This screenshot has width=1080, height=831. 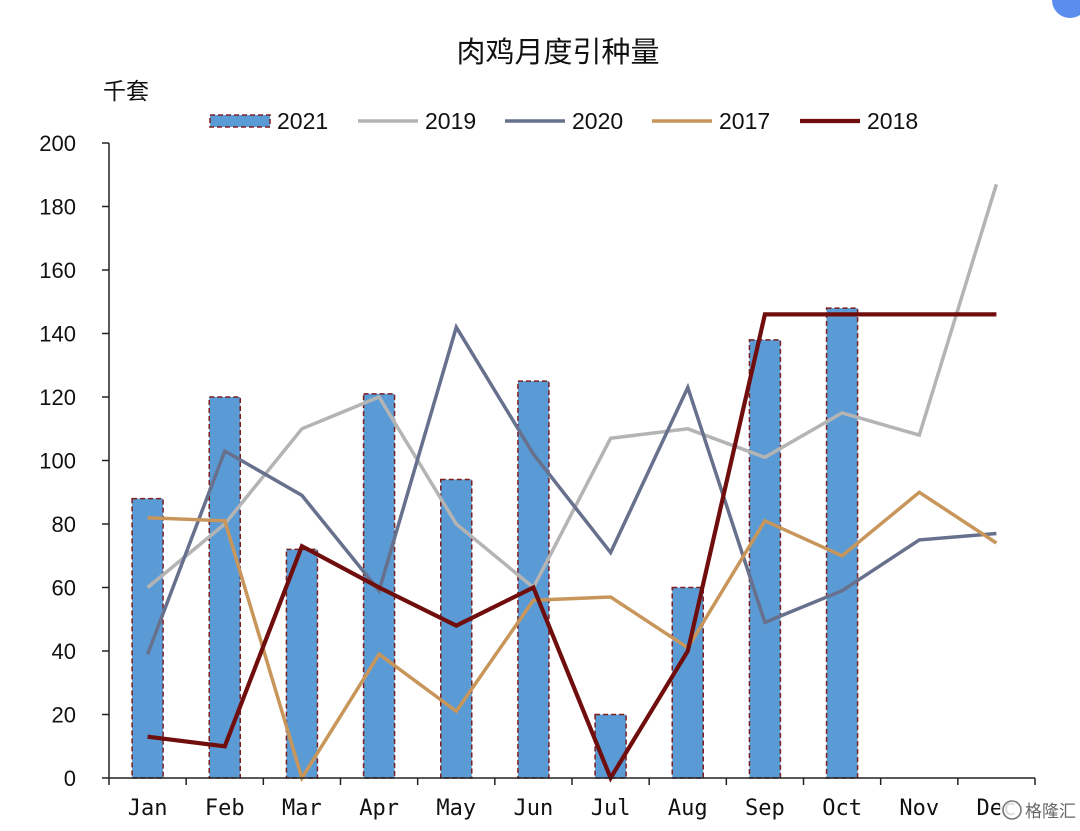 I want to click on bar-2021-Aug, so click(x=687, y=682).